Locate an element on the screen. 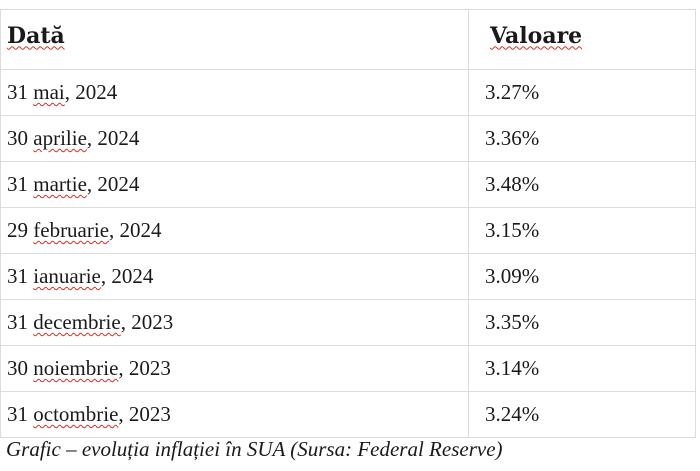 The width and height of the screenshot is (700, 471). date-month: decembrie is located at coordinates (77, 322).